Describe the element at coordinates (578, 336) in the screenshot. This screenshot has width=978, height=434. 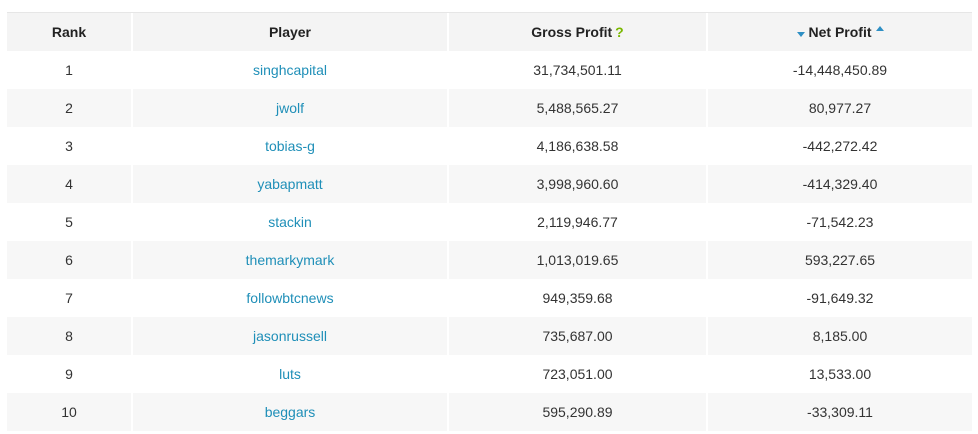
I see `gross-profit-cell: 735,687.00` at that location.